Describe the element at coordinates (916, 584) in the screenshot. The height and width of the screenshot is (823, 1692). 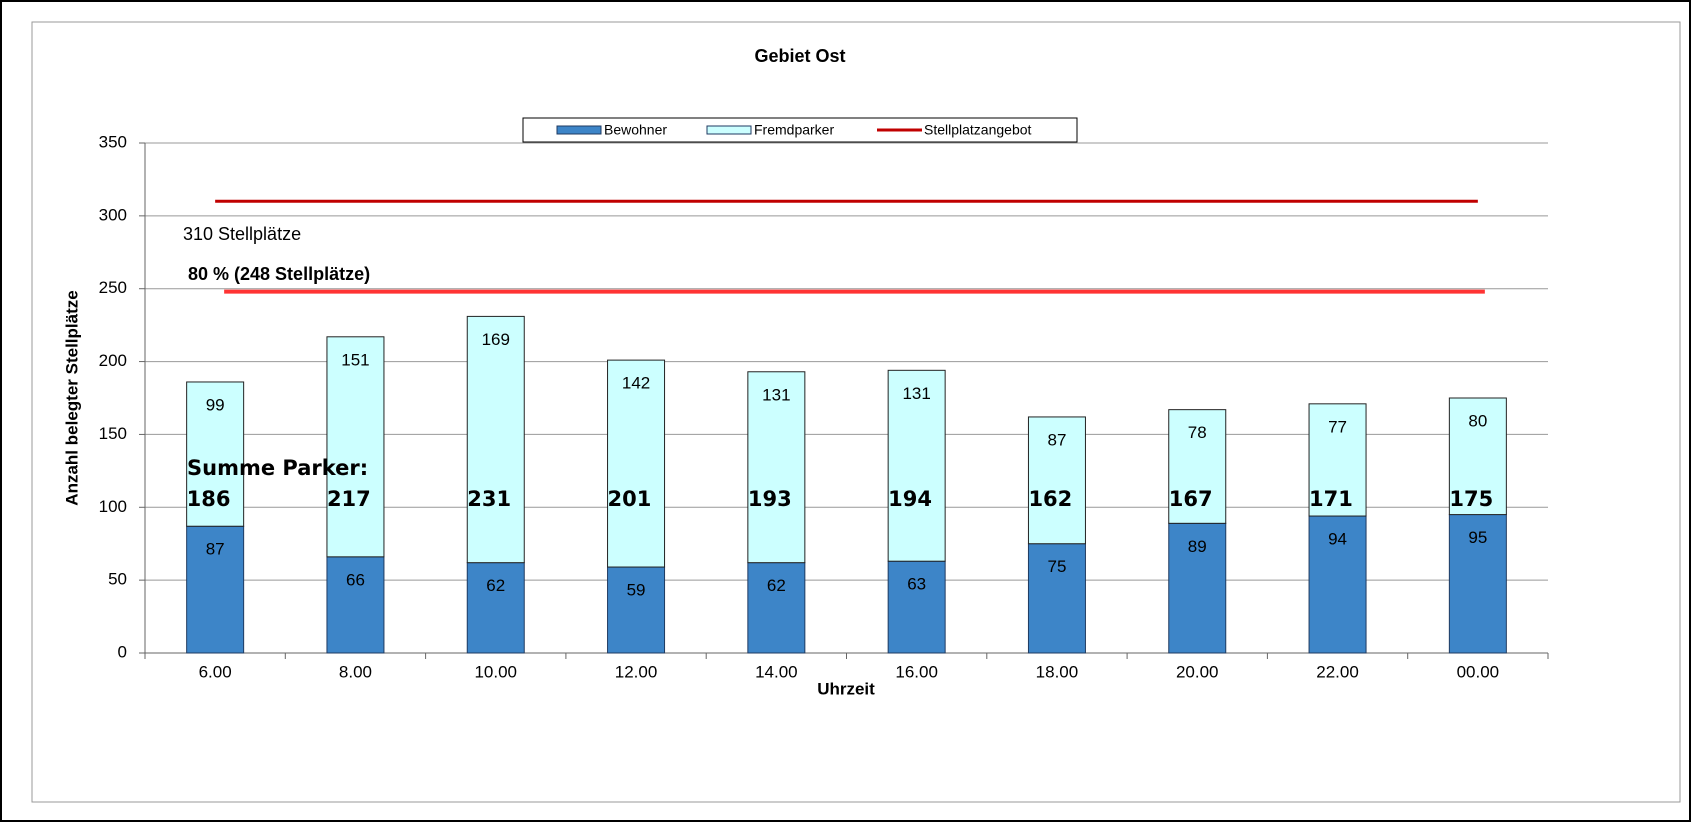
I see `bar-value-label: 63` at that location.